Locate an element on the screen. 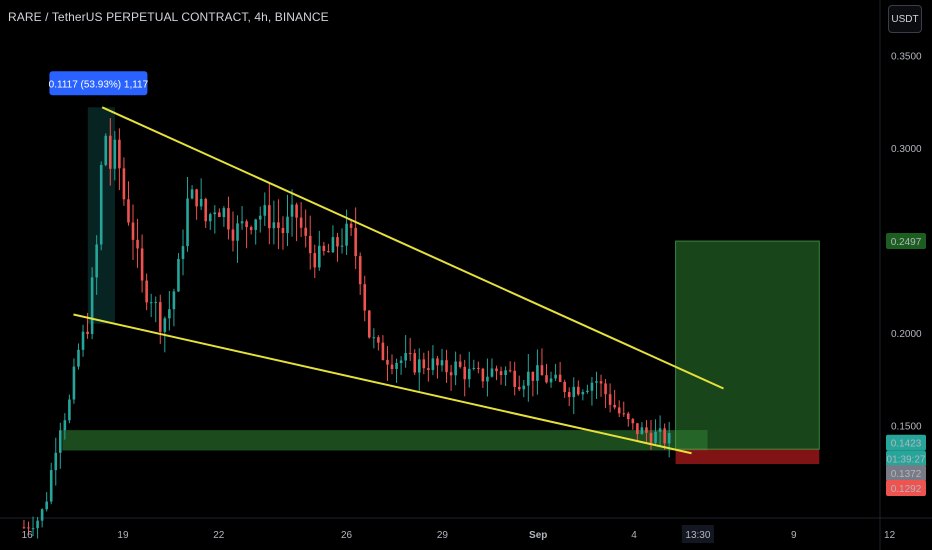  currency-button: USDT is located at coordinates (905, 19).